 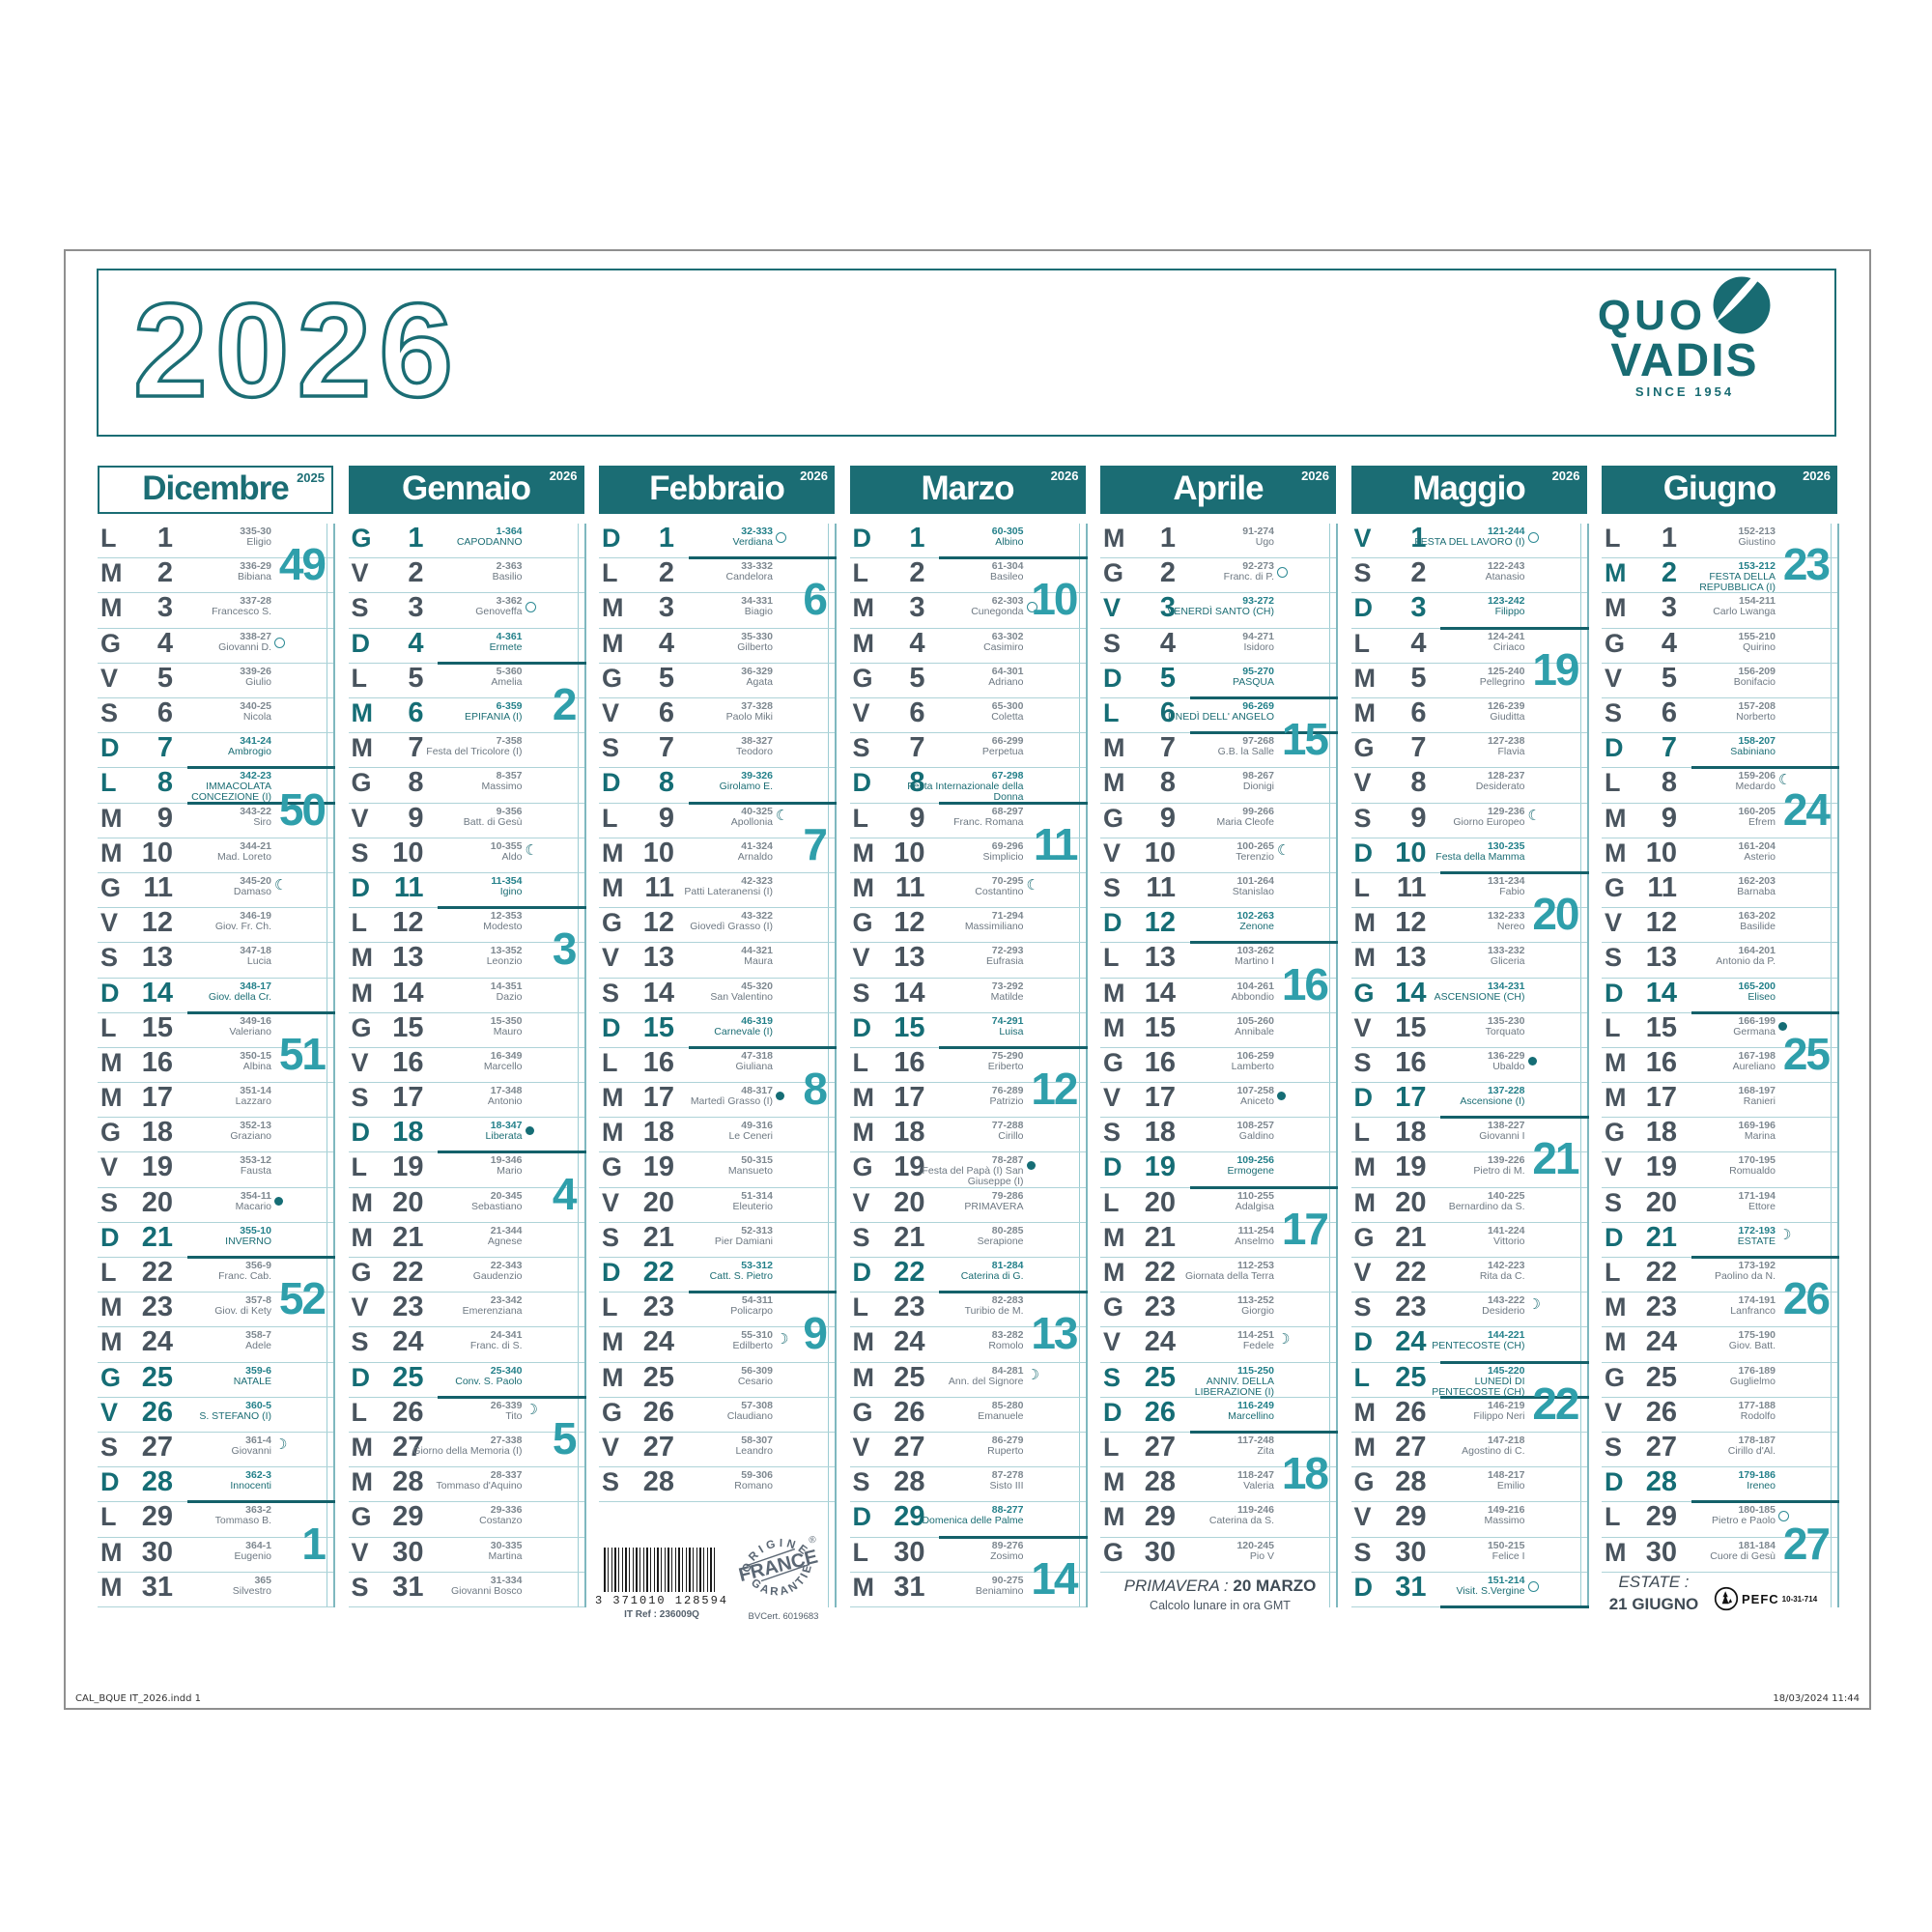 What do you see at coordinates (666, 712) in the screenshot?
I see `day-number: 6` at bounding box center [666, 712].